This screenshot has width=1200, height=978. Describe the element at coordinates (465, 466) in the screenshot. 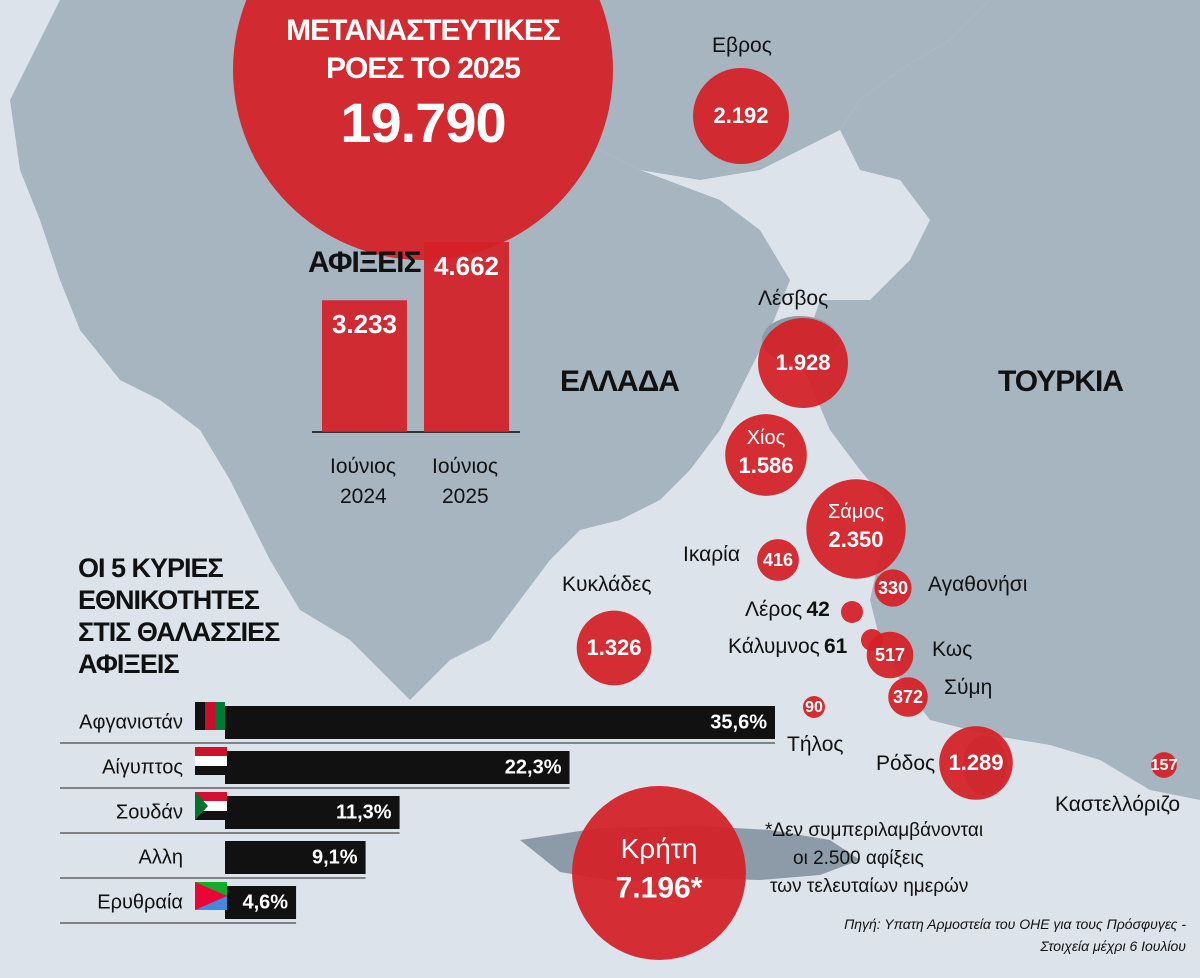

I see `arrivals-bar-label-2a: Ιούνιος` at that location.